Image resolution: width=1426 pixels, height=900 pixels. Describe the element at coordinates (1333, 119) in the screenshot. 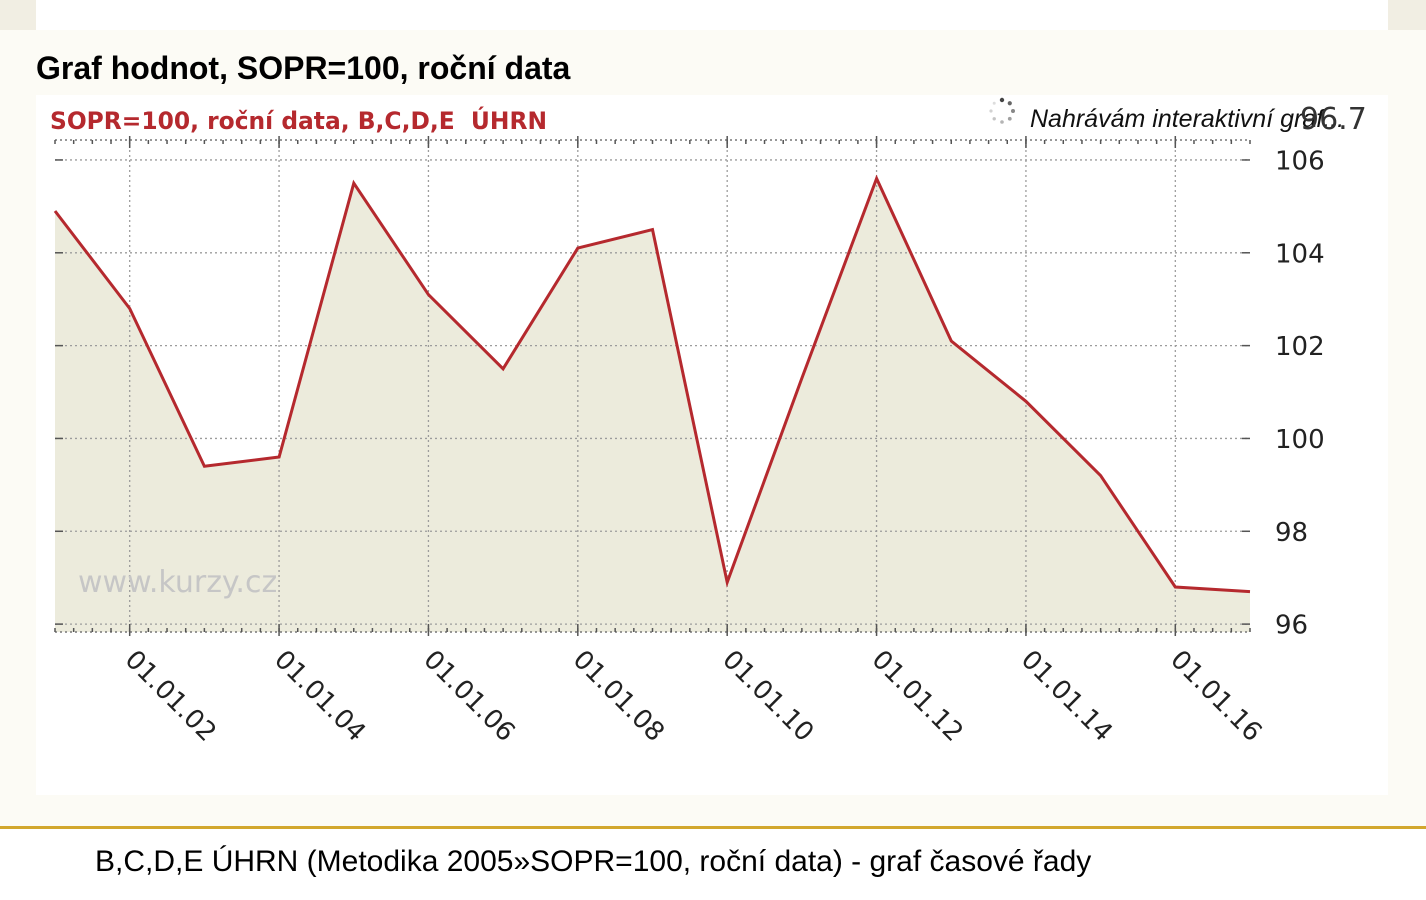

I see `last-value-label: 96.7` at that location.